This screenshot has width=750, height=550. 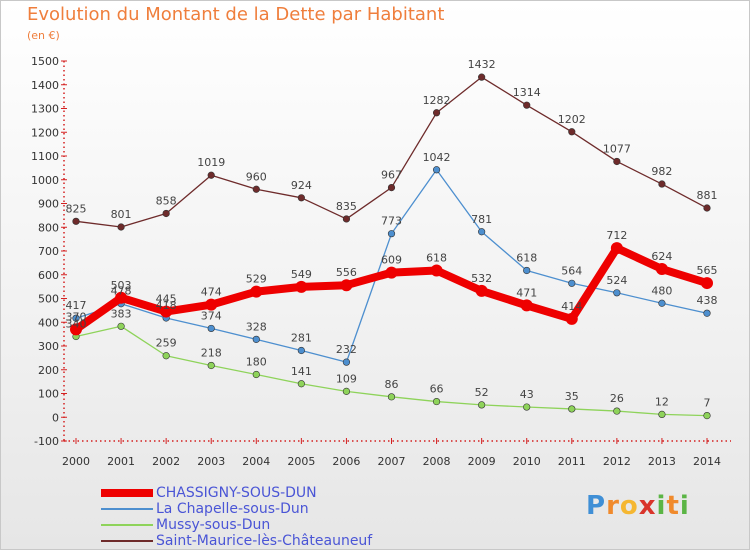 I want to click on legend-label: La Chapelle-sous-Dun, so click(x=232, y=509).